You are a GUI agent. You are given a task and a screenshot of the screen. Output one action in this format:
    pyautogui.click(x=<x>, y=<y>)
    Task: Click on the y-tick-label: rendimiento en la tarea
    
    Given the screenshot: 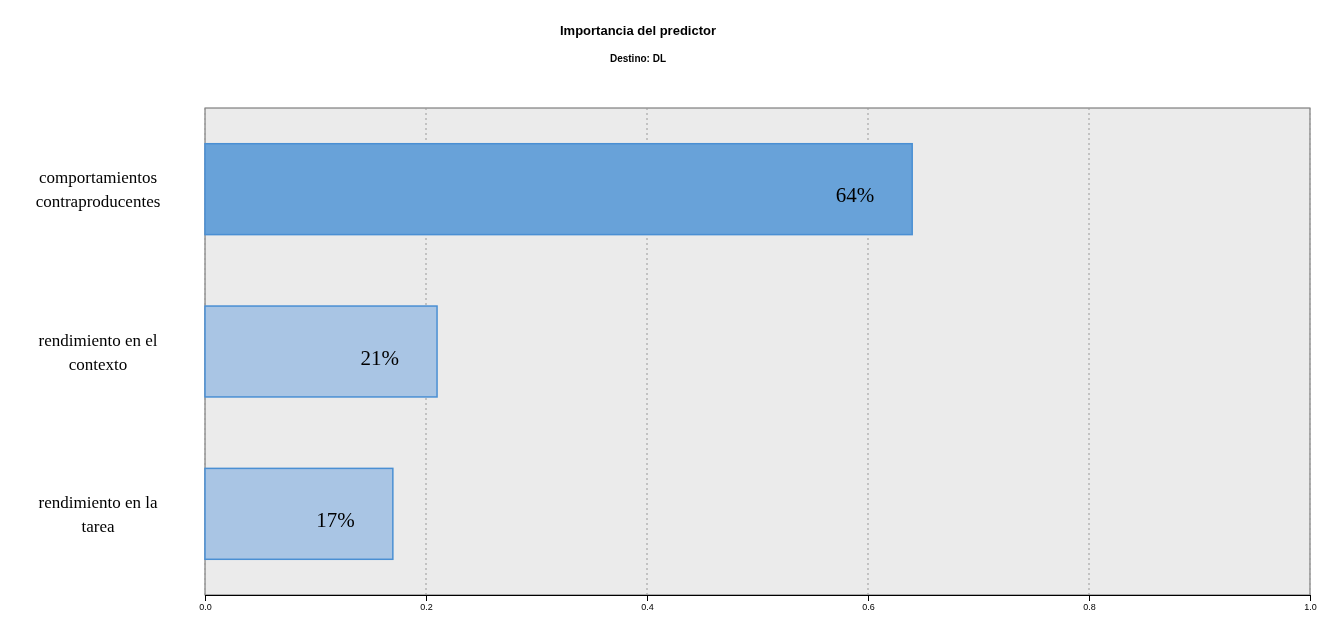 What is the action you would take?
    pyautogui.click(x=98, y=514)
    